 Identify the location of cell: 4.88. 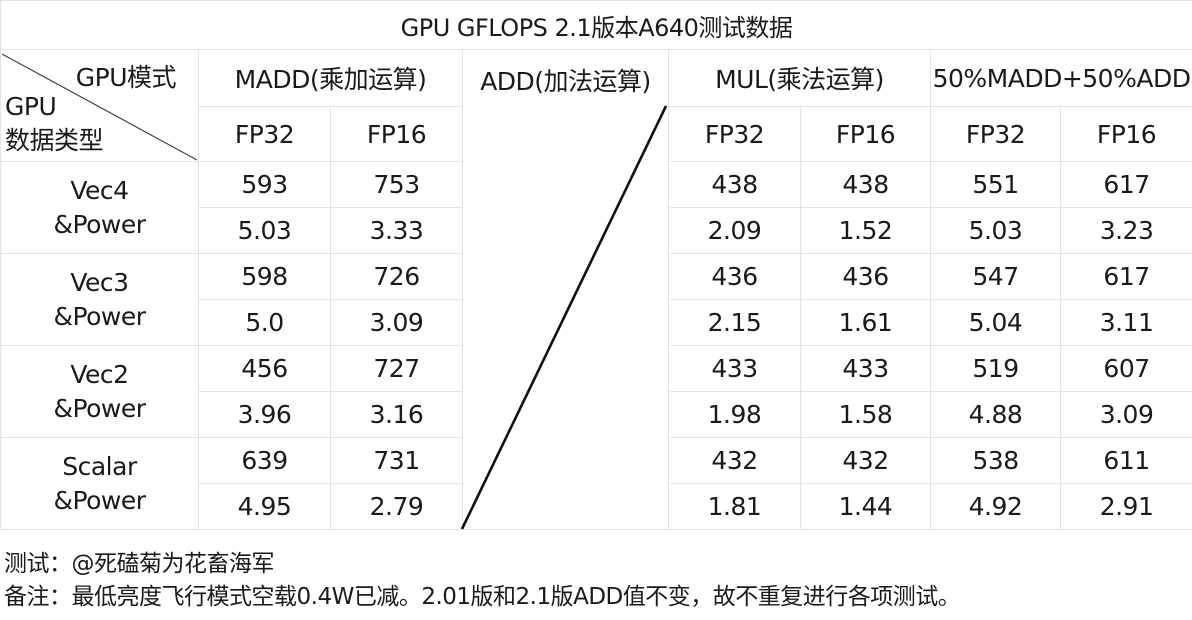
(995, 414).